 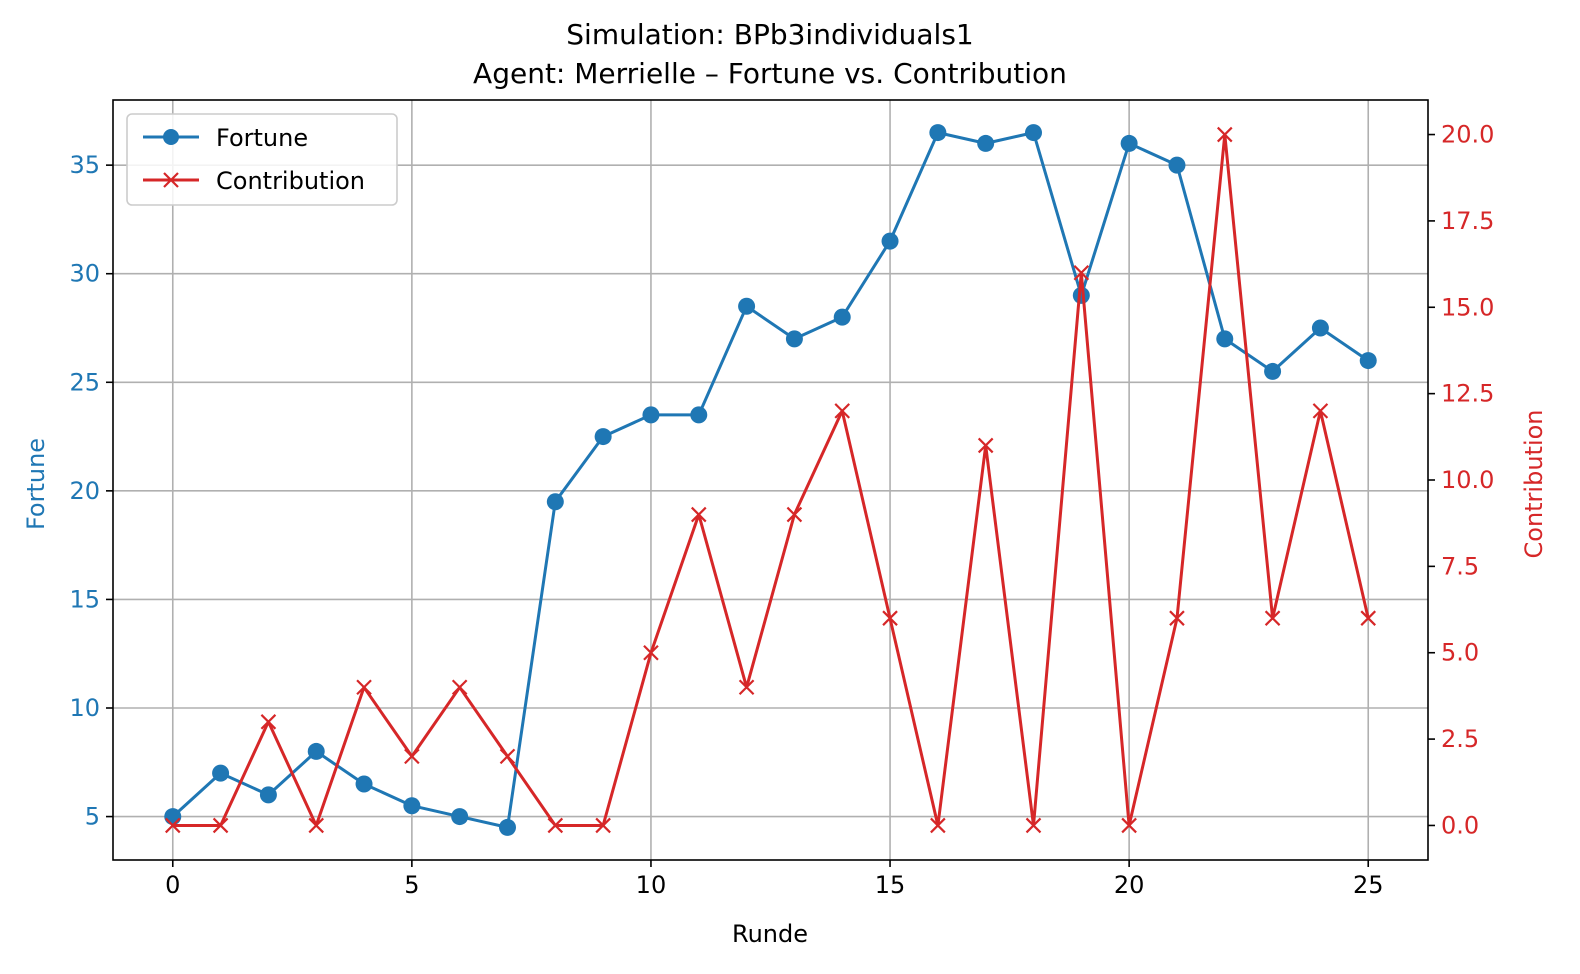 What do you see at coordinates (84, 491) in the screenshot?
I see `y-left-tick-label: 20` at bounding box center [84, 491].